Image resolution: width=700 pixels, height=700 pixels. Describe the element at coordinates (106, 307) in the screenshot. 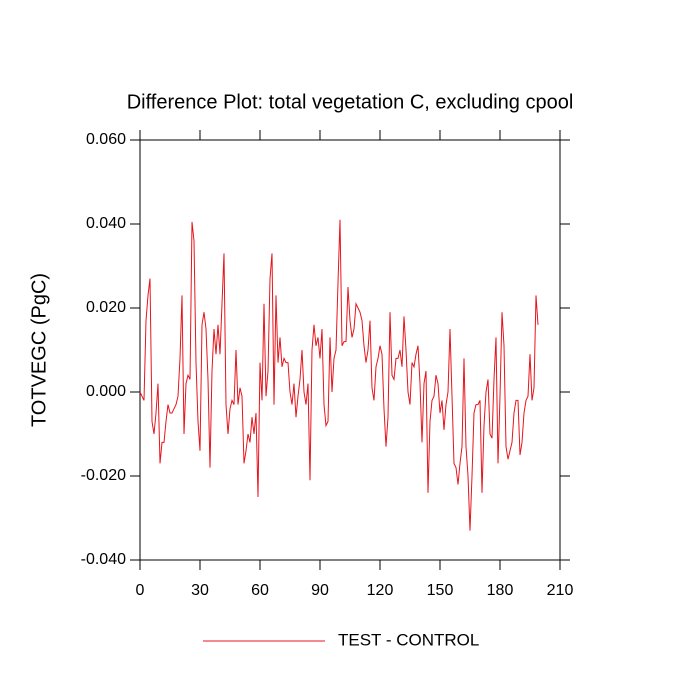

I see `y-tick-label: 0.020` at that location.